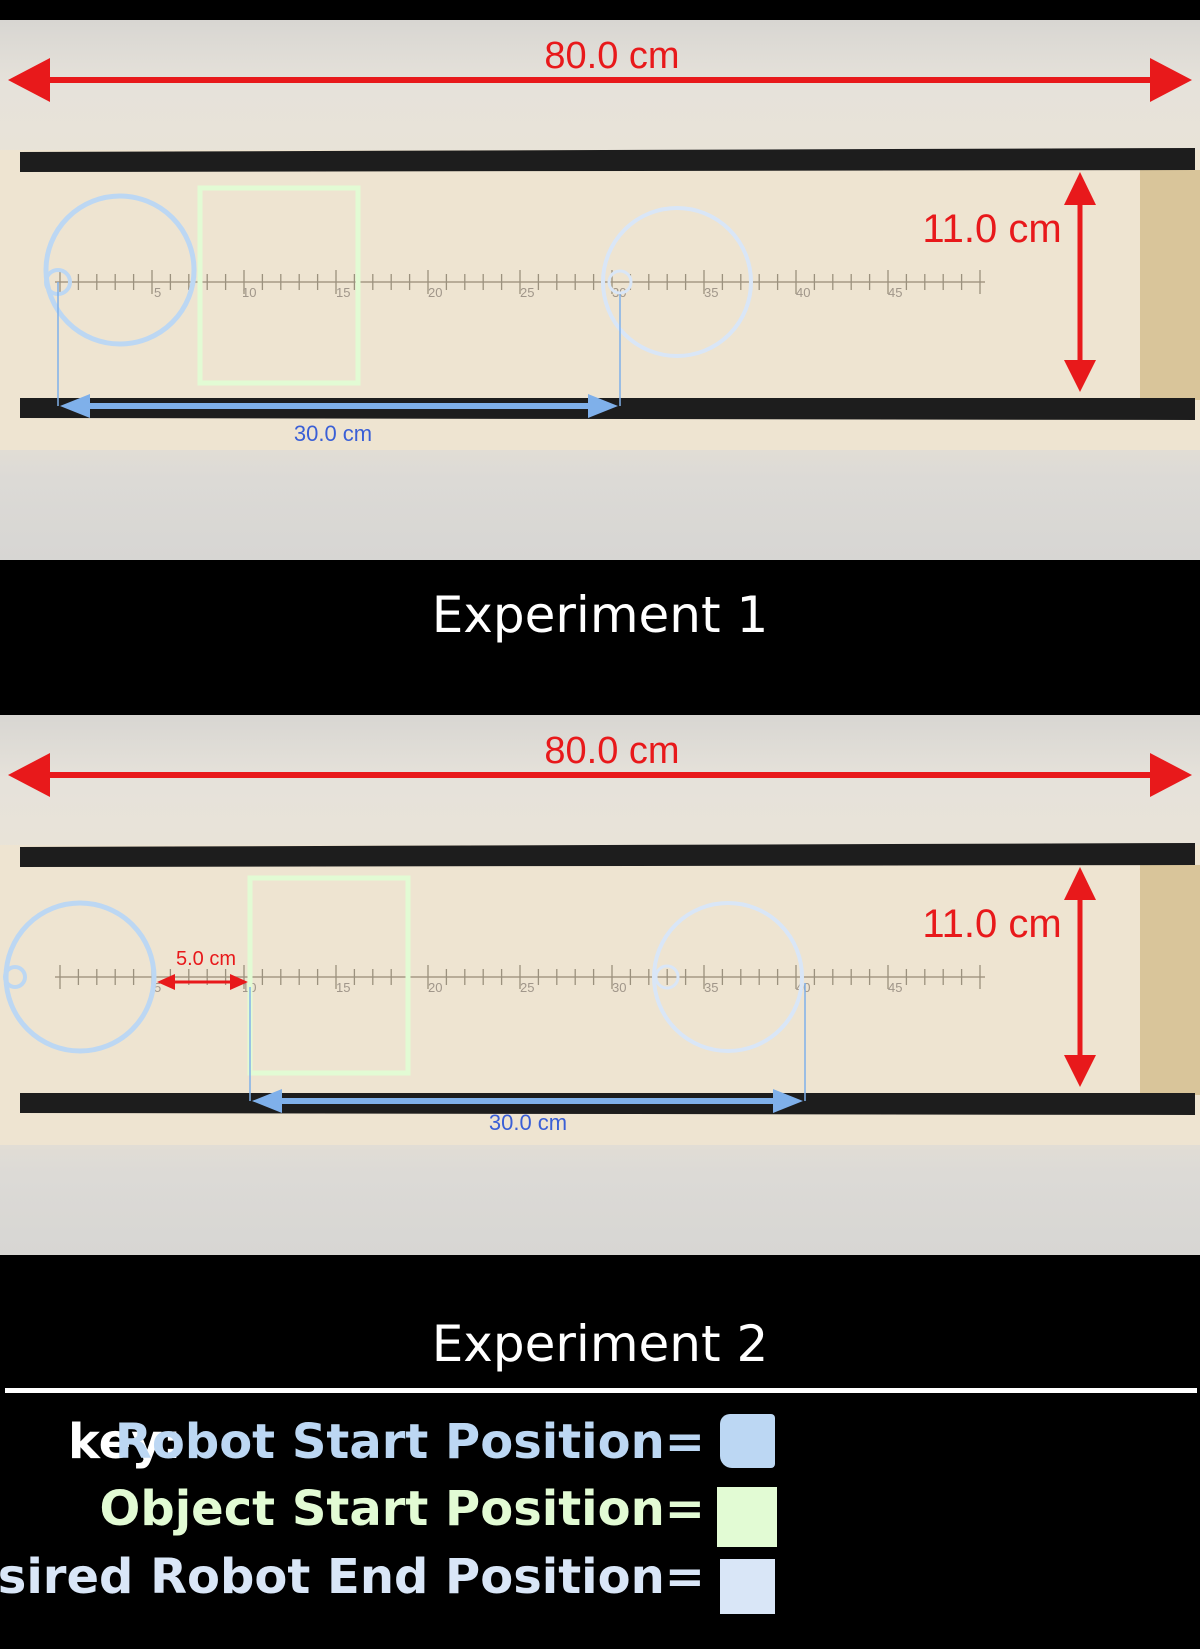 This screenshot has width=1200, height=1649. Describe the element at coordinates (402, 1509) in the screenshot. I see `key-label-object-start: Object Start Position=` at that location.